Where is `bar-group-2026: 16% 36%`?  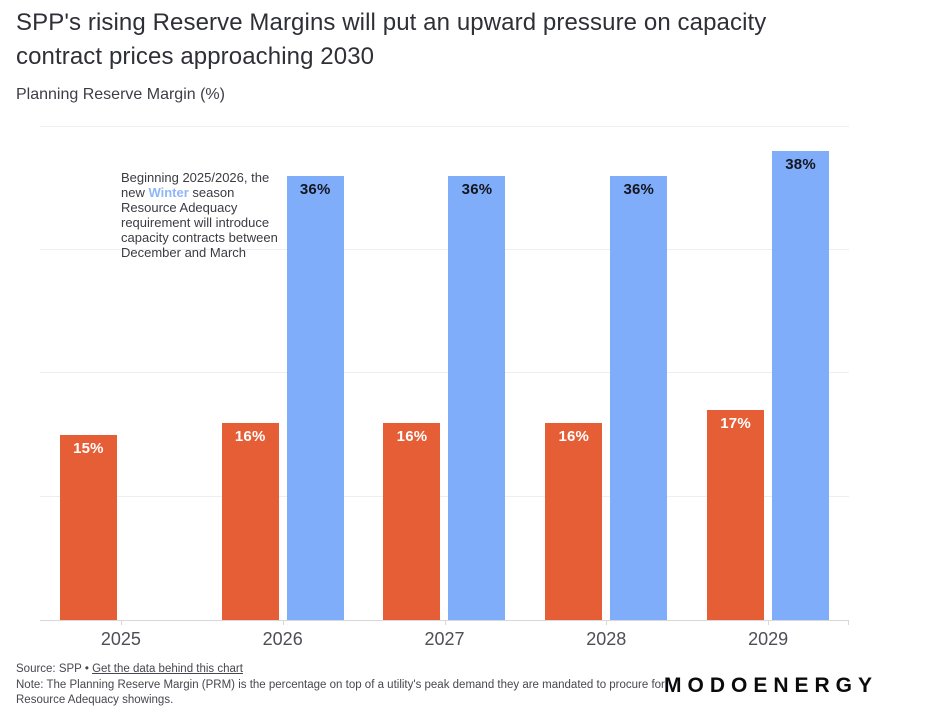
bar-group-2026: 16% 36% is located at coordinates (283, 342).